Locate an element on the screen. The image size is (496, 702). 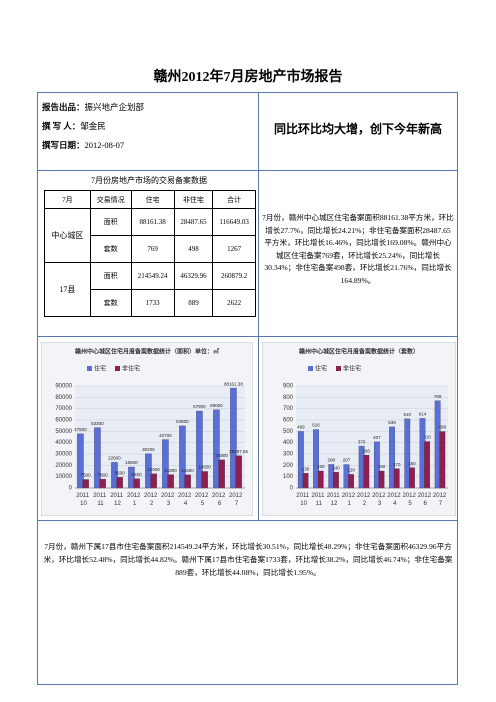
data-label: 410 is located at coordinates (427, 437).